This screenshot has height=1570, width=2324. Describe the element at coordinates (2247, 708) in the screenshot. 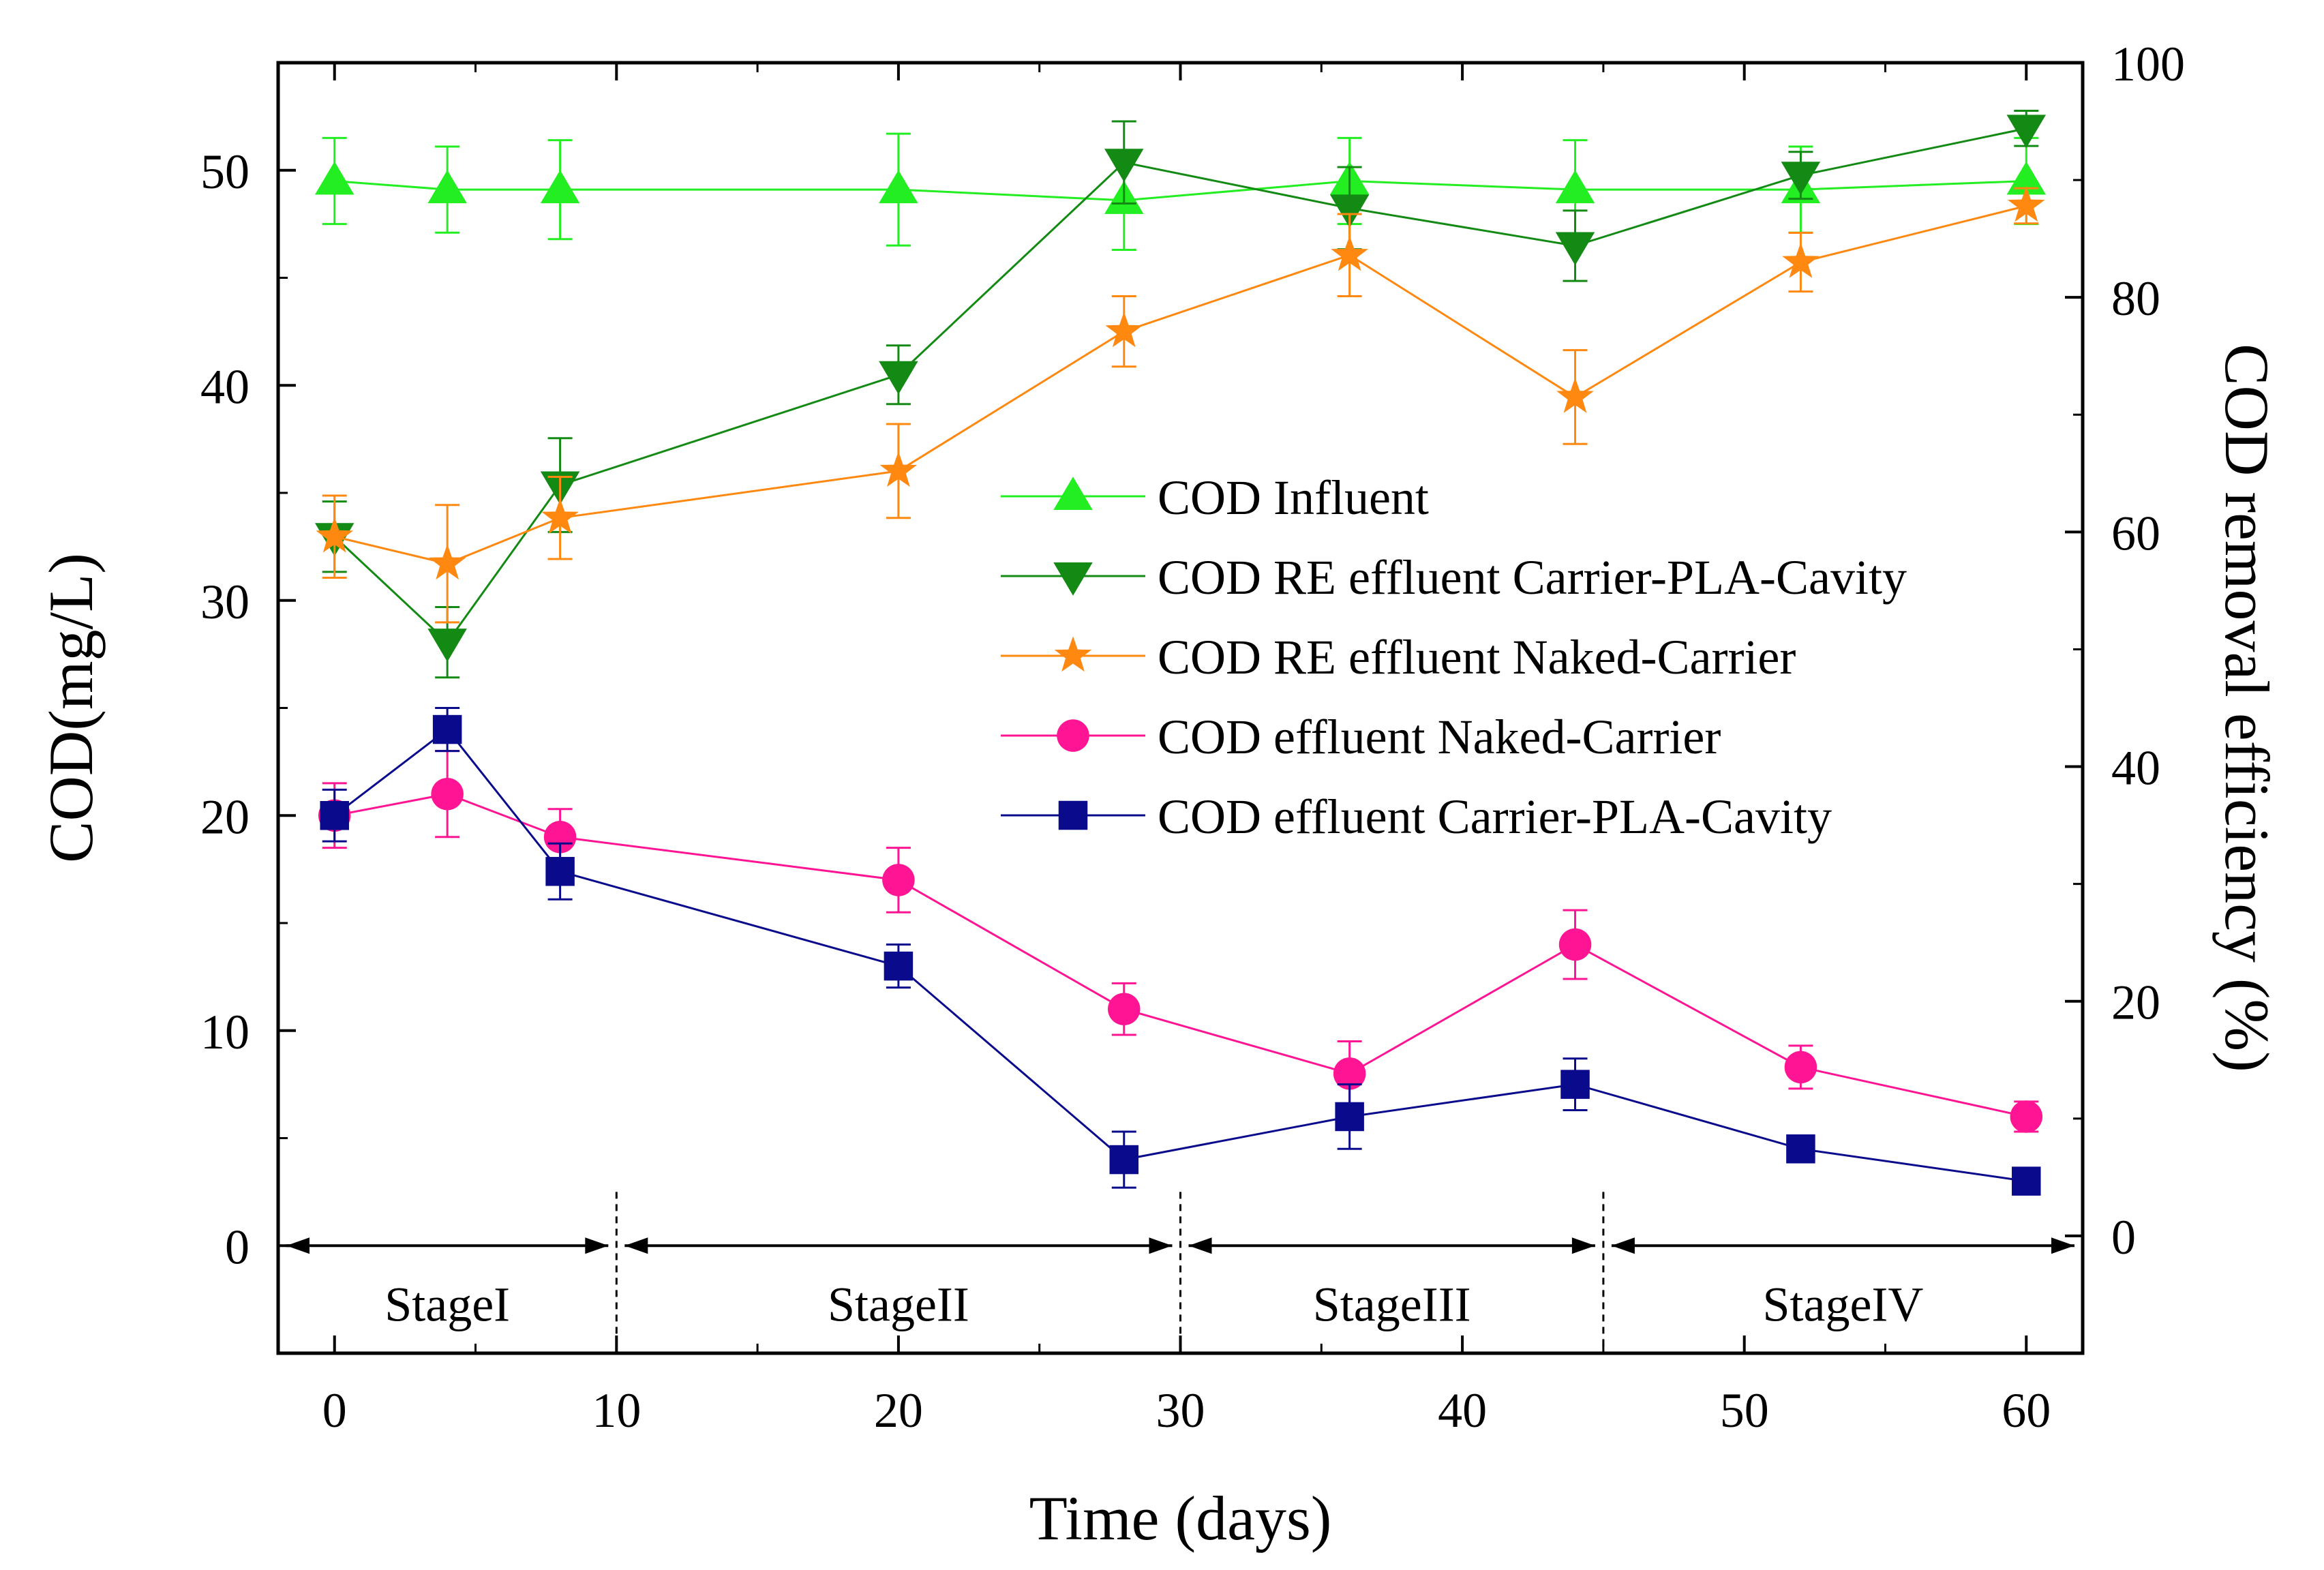

I see `y2-axis-title: COD removal efficiency (%)` at that location.